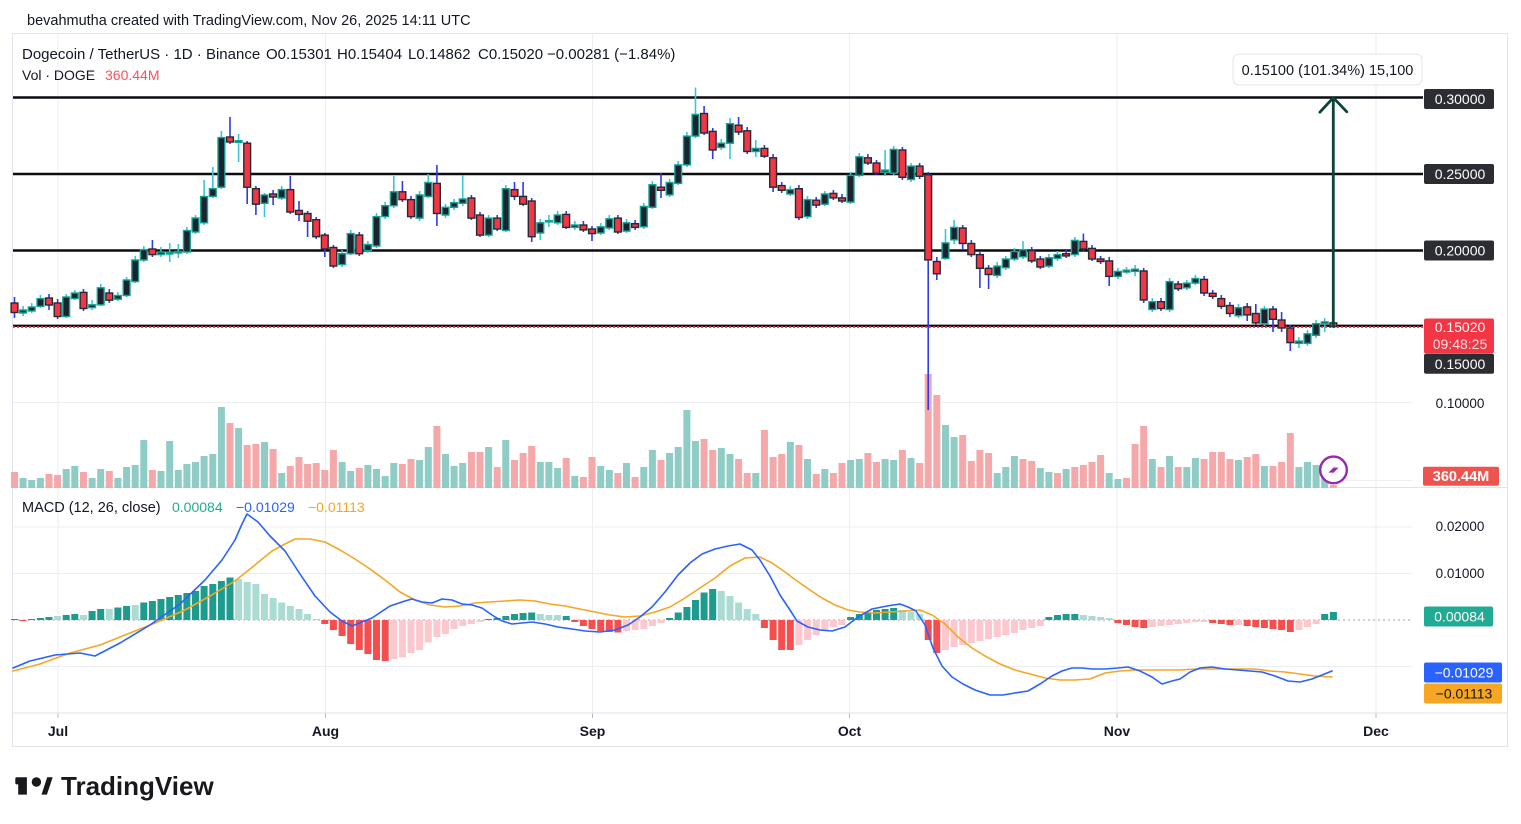 Image resolution: width=1521 pixels, height=824 pixels. What do you see at coordinates (439, 54) in the screenshot?
I see `svg-text: L0.14862` at bounding box center [439, 54].